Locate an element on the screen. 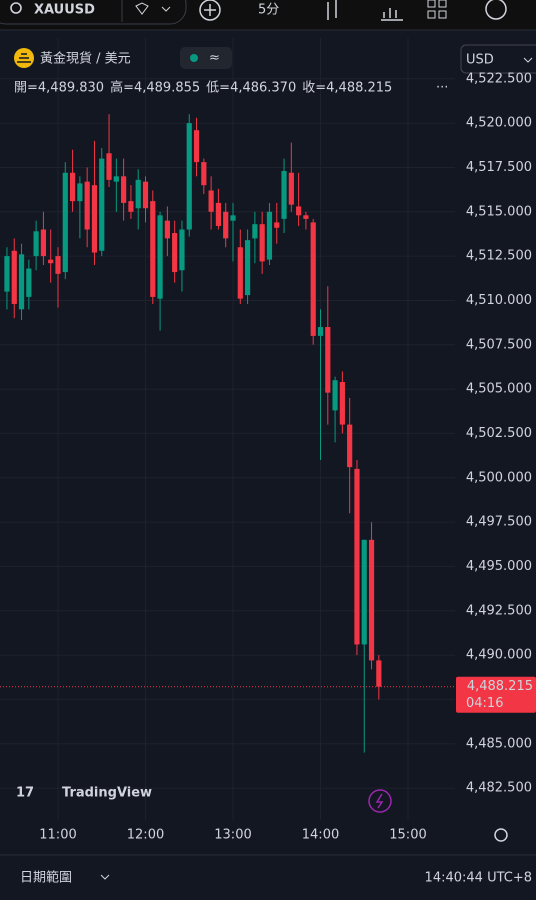 The image size is (536, 900). y-tick-label: 4,510.000 is located at coordinates (499, 300).